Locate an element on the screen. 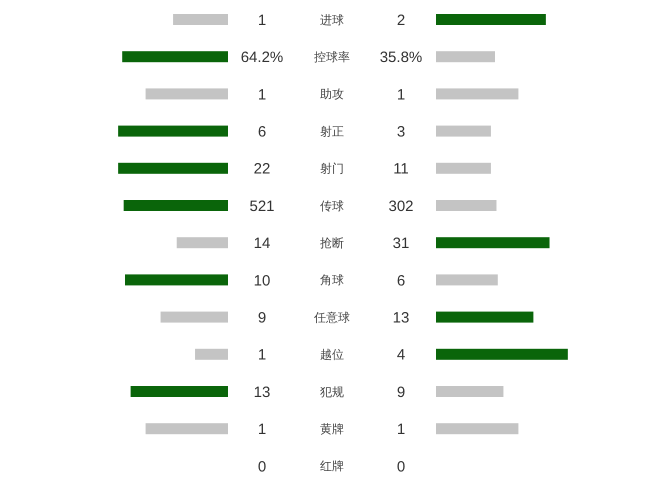  data-label: 22 is located at coordinates (262, 169).